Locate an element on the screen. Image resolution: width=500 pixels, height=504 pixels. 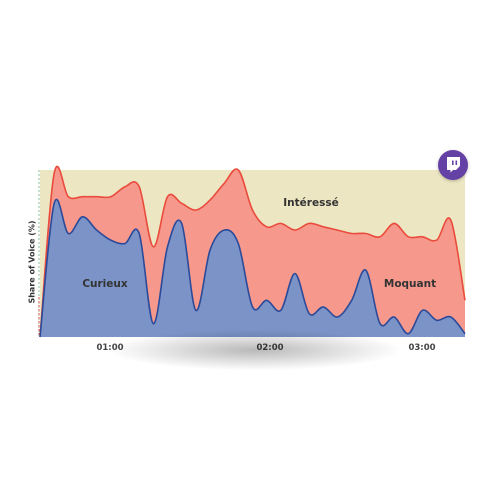
chart-shadow is located at coordinates (255, 350).